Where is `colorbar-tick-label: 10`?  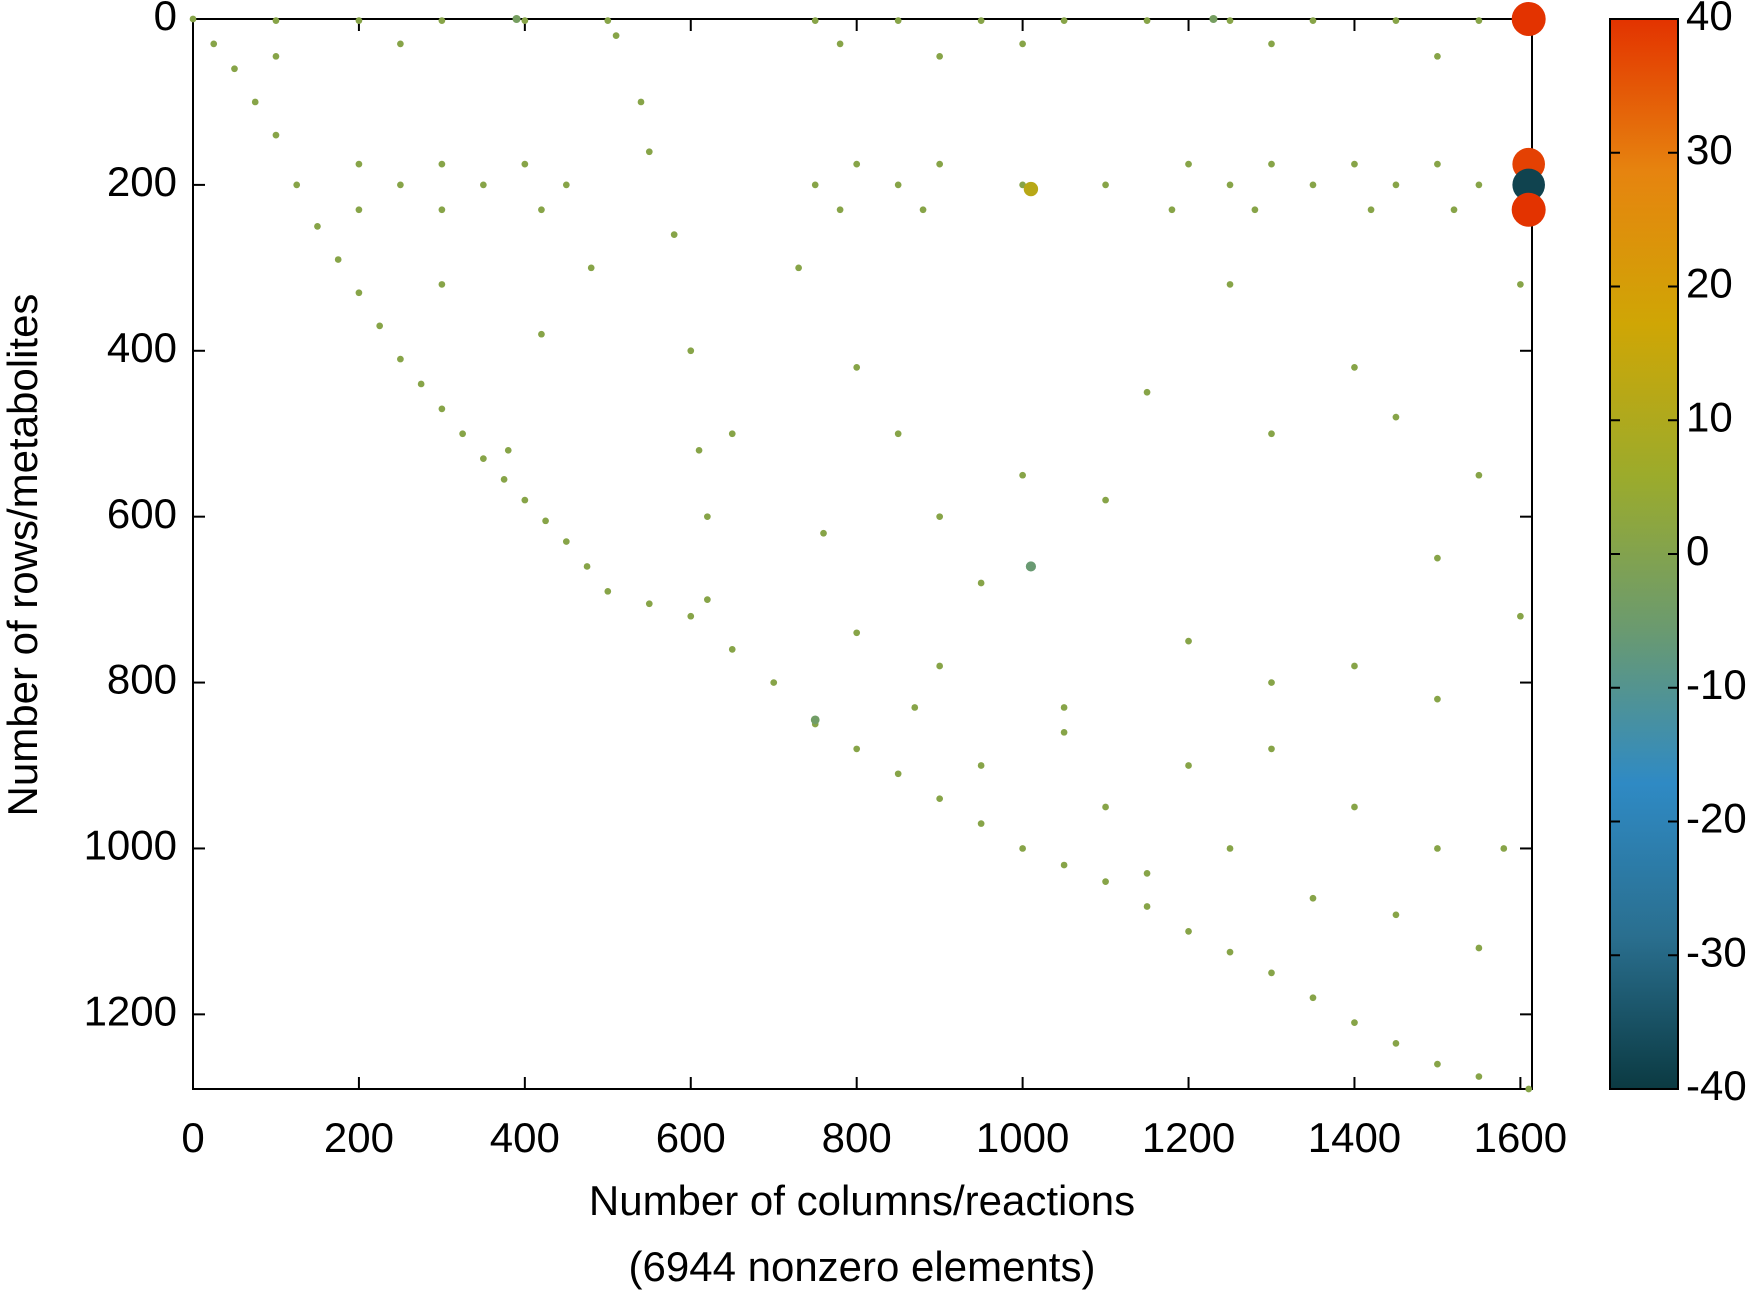 colorbar-tick-label: 10 is located at coordinates (1709, 416).